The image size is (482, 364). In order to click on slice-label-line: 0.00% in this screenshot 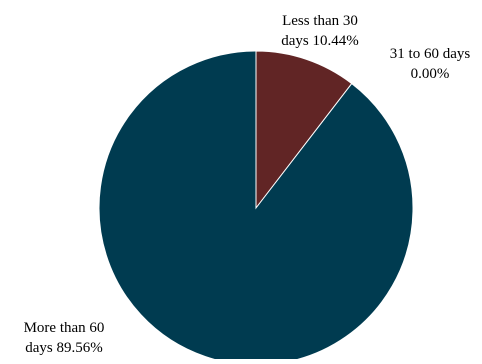, I will do `click(430, 74)`.